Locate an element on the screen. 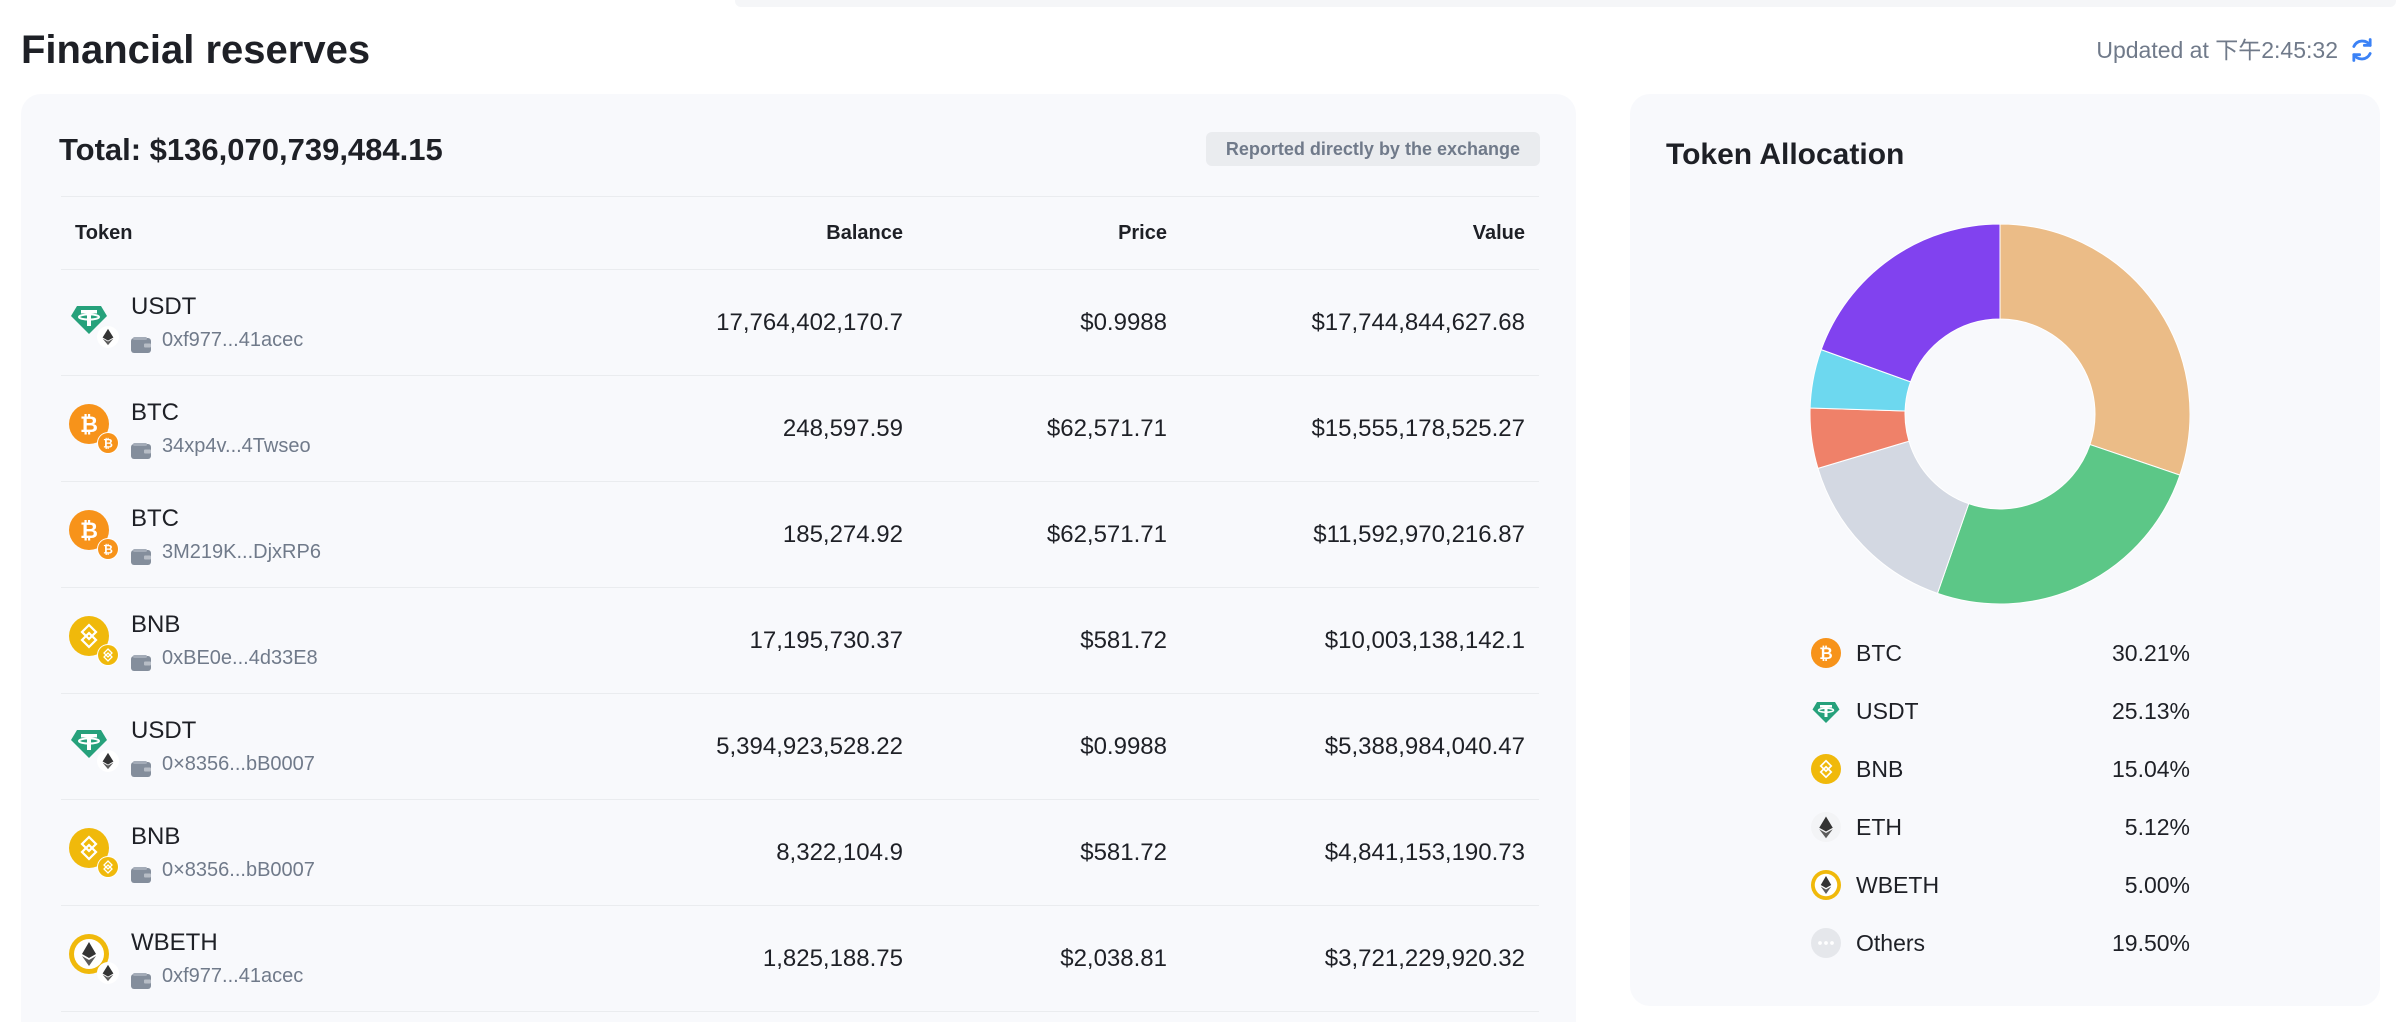 This screenshot has width=2396, height=1022. donut-slice-others is located at coordinates (1910, 303).